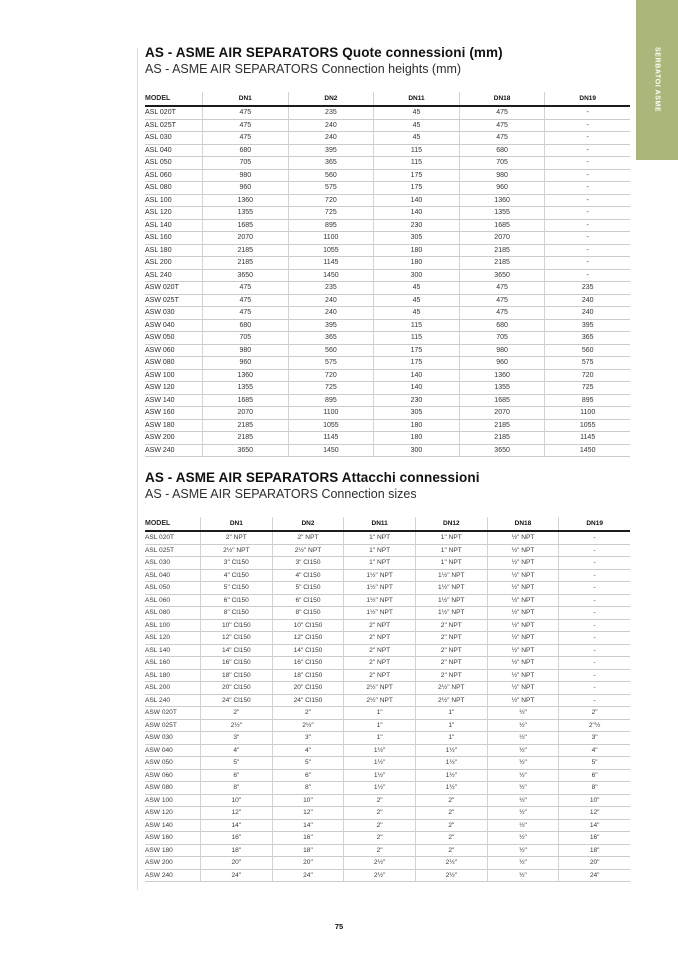 The width and height of the screenshot is (678, 959). Describe the element at coordinates (307, 838) in the screenshot. I see `value-cell: 16"` at that location.